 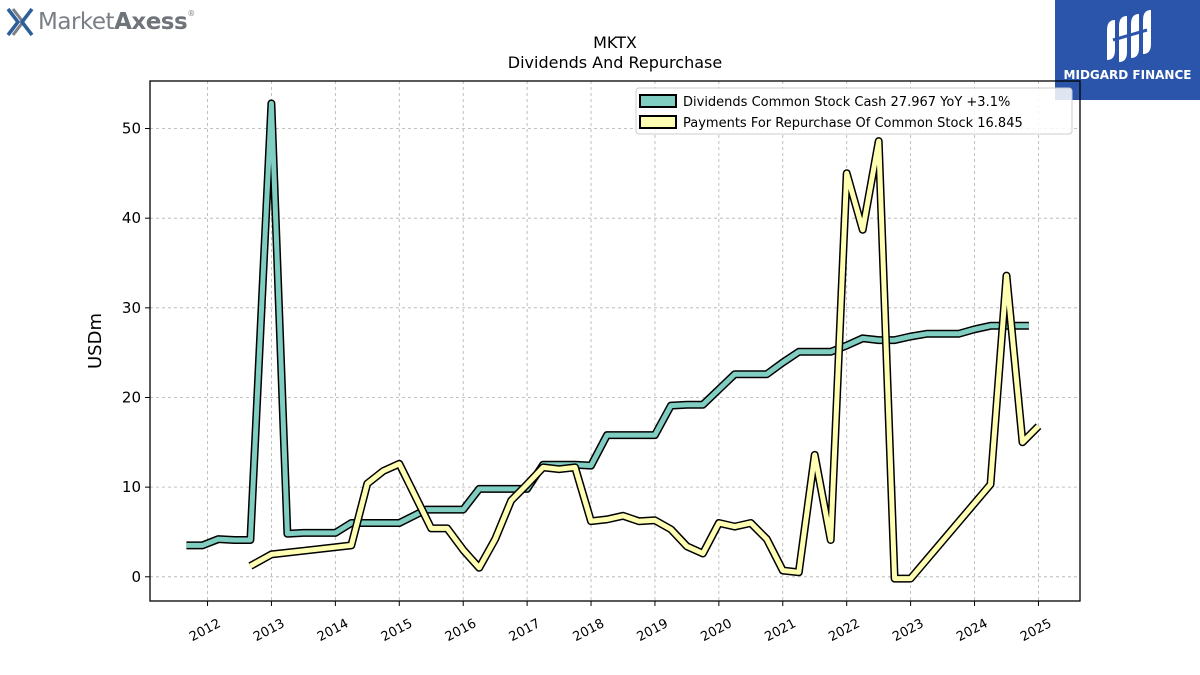 What do you see at coordinates (716, 630) in the screenshot?
I see `x-tick-label: 2020` at bounding box center [716, 630].